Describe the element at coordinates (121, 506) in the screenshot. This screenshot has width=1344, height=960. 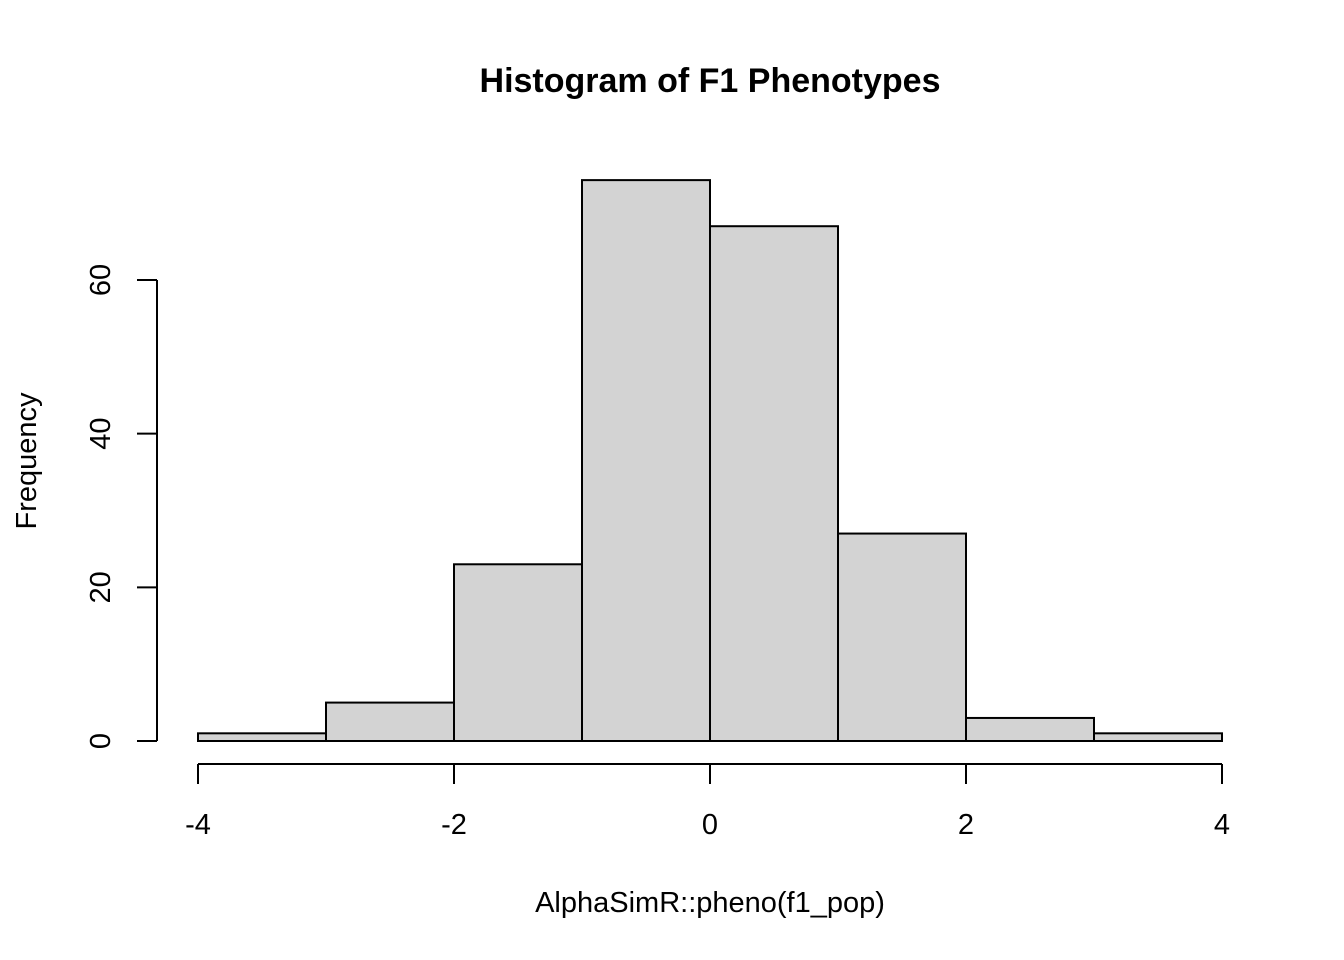
I see `y-axis: 0 20 40 60` at that location.